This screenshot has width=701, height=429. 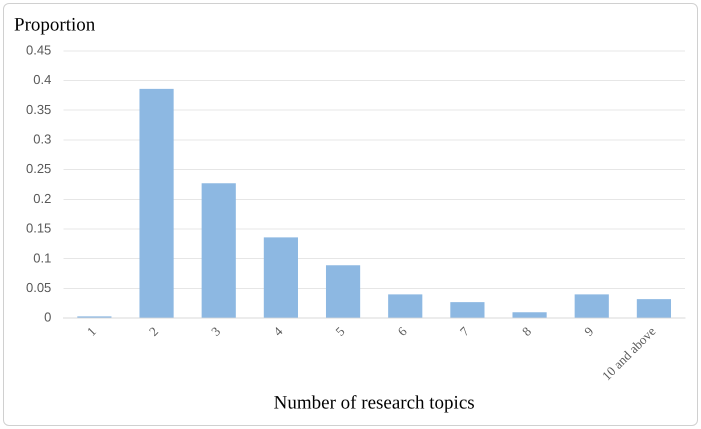 What do you see at coordinates (588, 331) in the screenshot?
I see `x-tick-label: 9` at bounding box center [588, 331].